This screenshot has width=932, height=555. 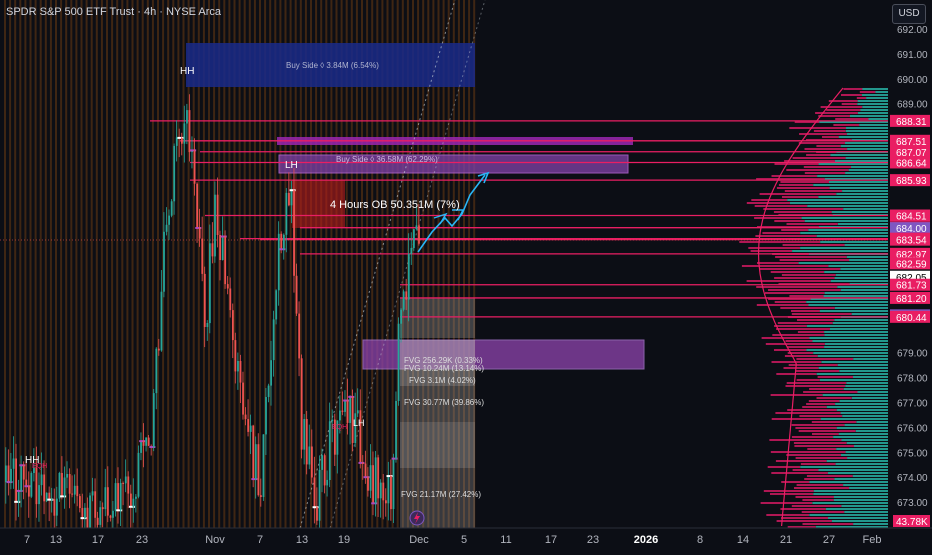 I want to click on price-level-badge-text: 687.51, so click(x=911, y=142).